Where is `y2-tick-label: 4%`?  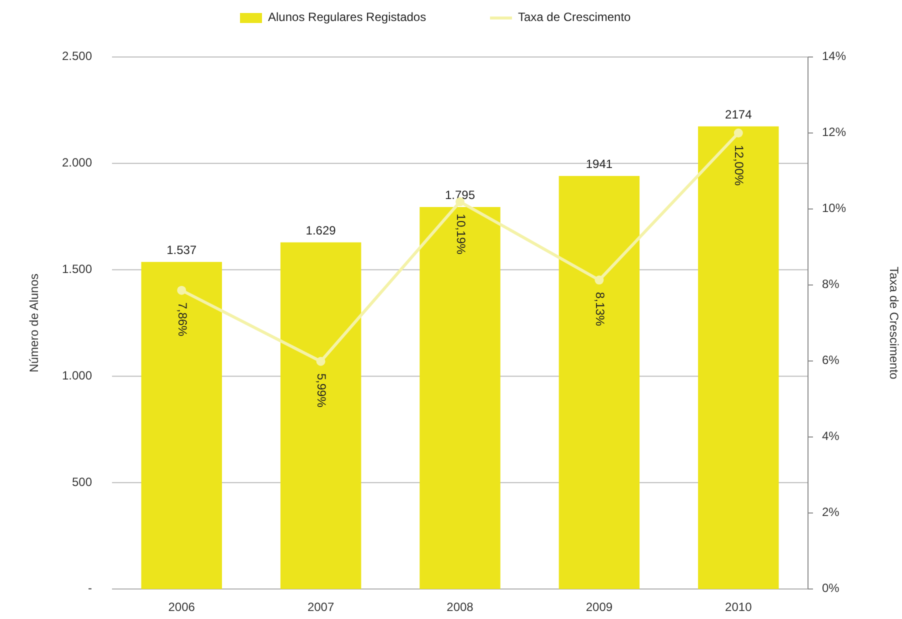 y2-tick-label: 4% is located at coordinates (831, 436).